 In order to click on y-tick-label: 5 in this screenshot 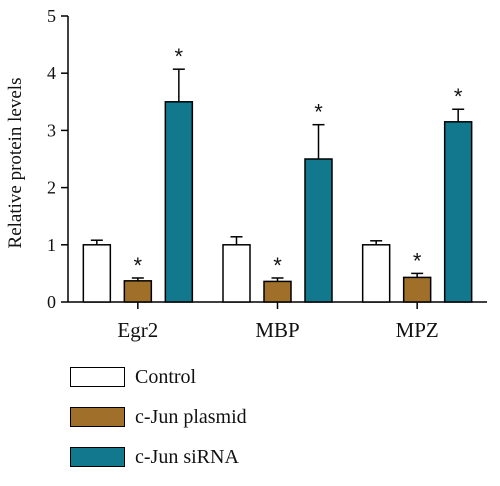, I will do `click(51, 16)`.